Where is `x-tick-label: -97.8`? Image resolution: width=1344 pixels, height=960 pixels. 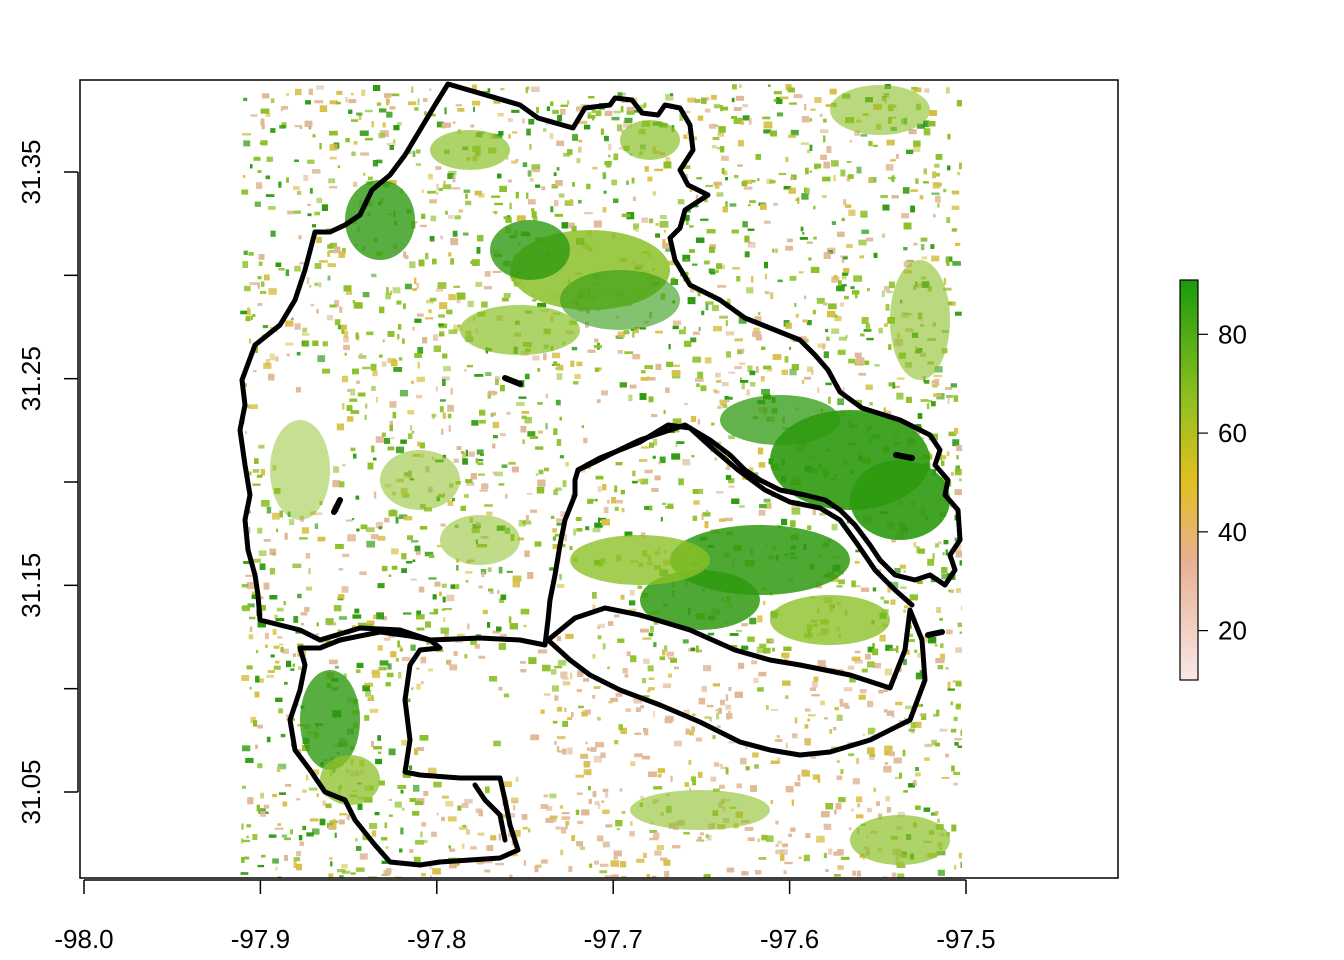 x-tick-label: -97.8 is located at coordinates (436, 939).